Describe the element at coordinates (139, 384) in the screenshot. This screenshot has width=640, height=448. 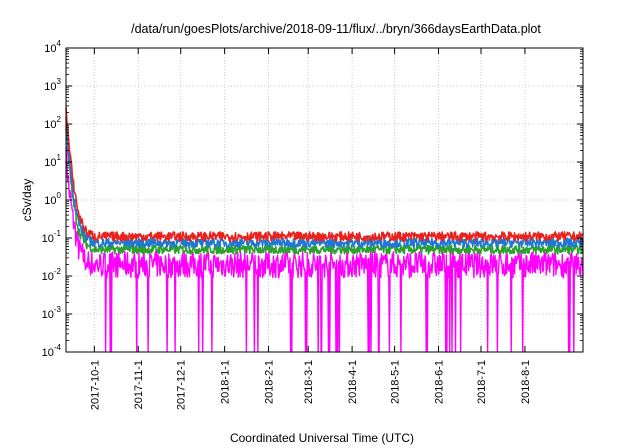
I see `x-tick-label: 2017-11-1` at that location.